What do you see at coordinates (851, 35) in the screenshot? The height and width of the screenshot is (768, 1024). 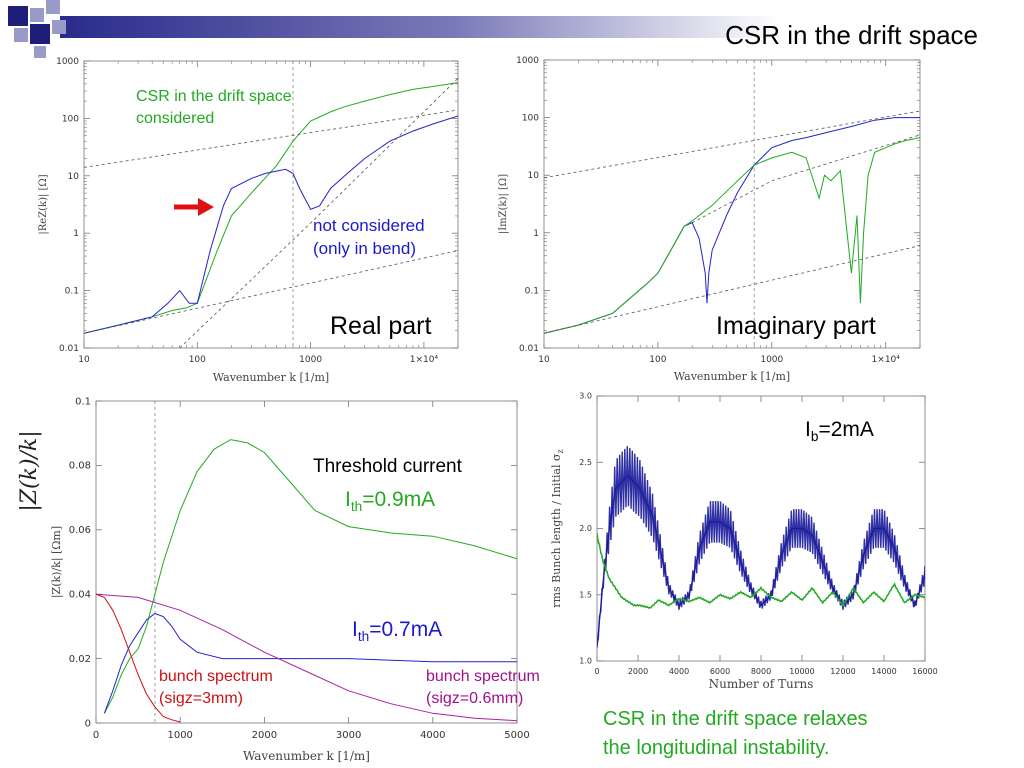 I see `slide-title: CSR in the drift space` at bounding box center [851, 35].